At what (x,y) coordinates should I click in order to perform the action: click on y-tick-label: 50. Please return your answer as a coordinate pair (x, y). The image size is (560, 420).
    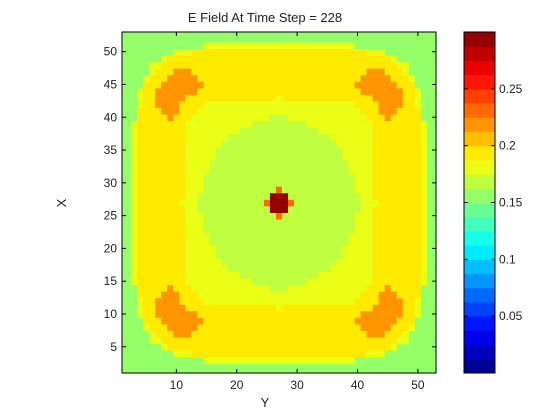
    Looking at the image, I should click on (111, 52).